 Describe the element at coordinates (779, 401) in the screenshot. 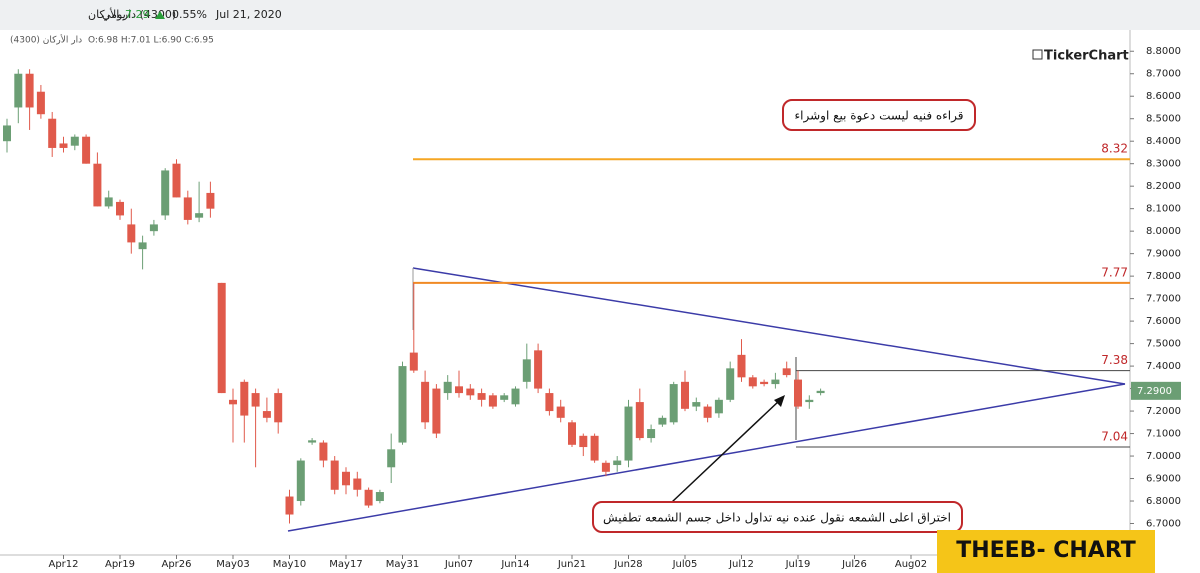

I see `arrow-head` at that location.